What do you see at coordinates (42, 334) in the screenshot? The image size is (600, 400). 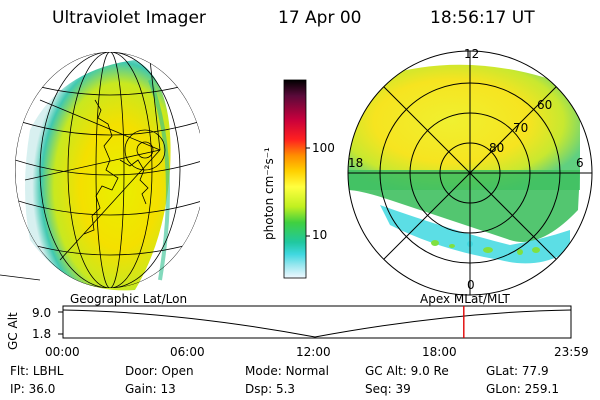 I see `timeline-ytick-1-8: 1.8` at bounding box center [42, 334].